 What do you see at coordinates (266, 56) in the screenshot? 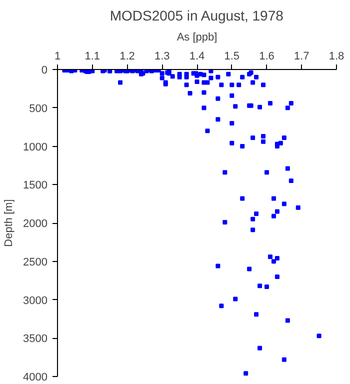
I see `x-tick-label: 1.6` at bounding box center [266, 56].